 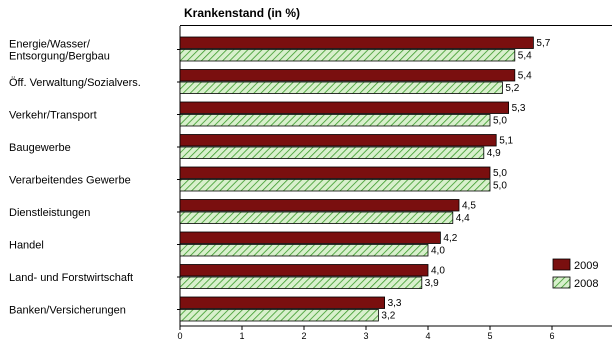 I want to click on chart-title: Krankenstand (in %), so click(x=242, y=13).